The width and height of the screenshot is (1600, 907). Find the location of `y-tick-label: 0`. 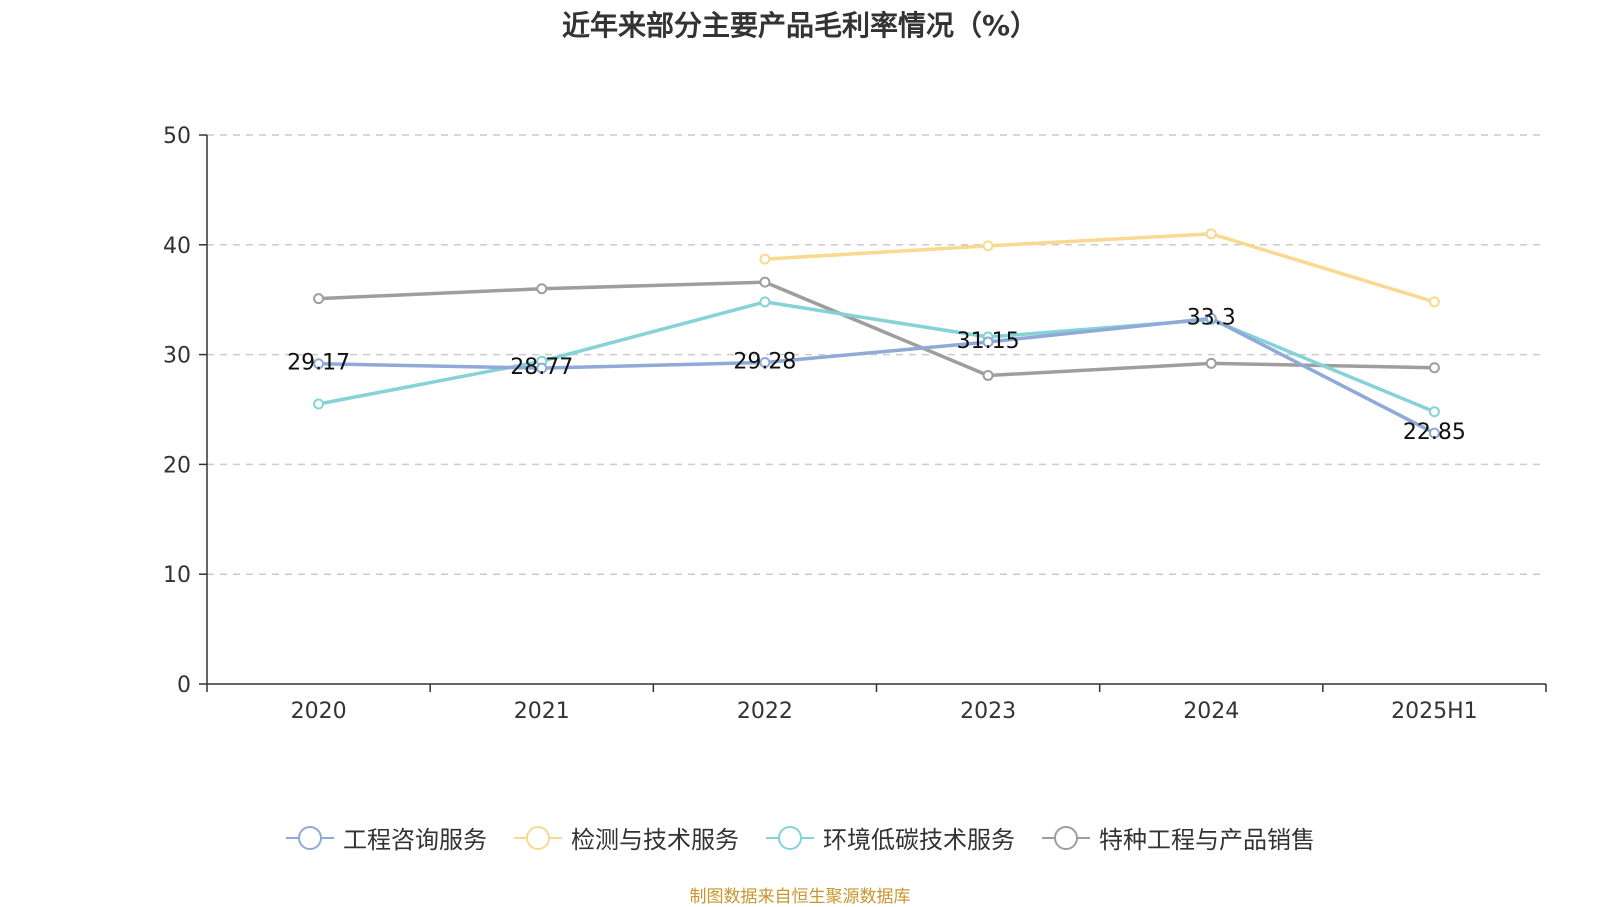

y-tick-label: 0 is located at coordinates (184, 685).